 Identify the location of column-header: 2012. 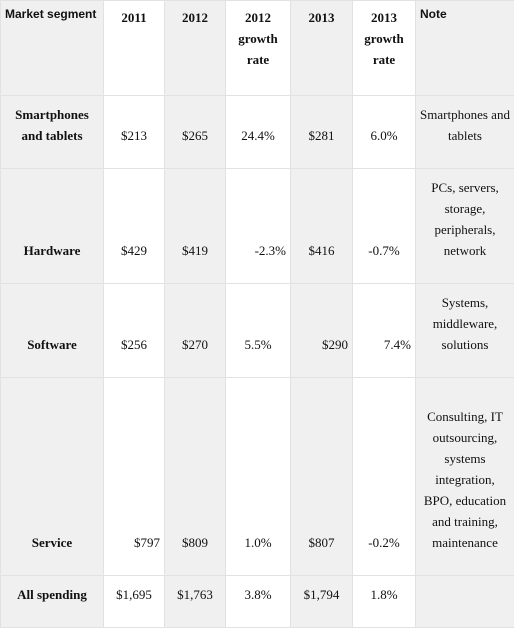
(195, 48).